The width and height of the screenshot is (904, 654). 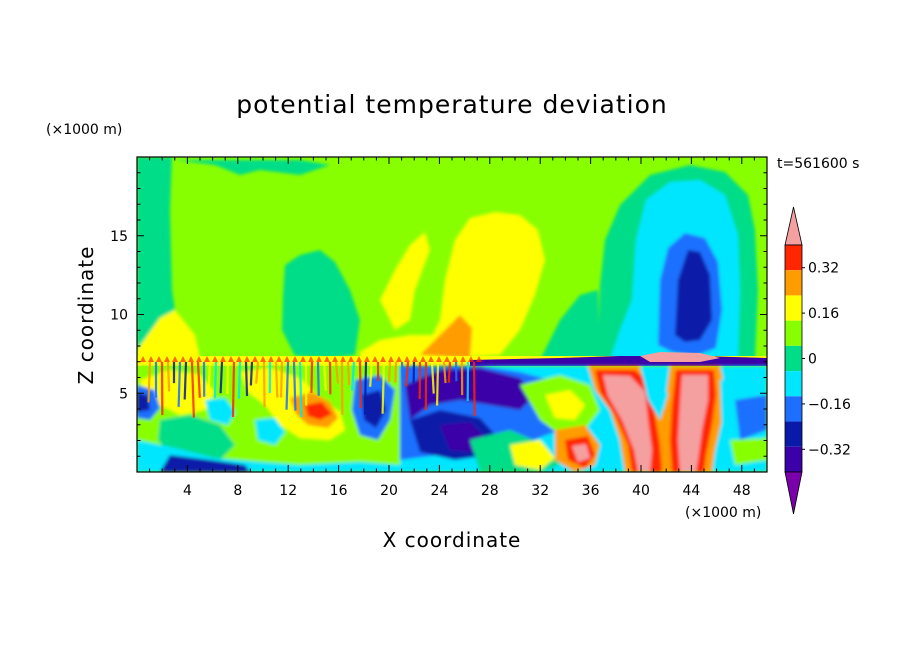 I want to click on x-axis-label: X coordinate, so click(x=452, y=540).